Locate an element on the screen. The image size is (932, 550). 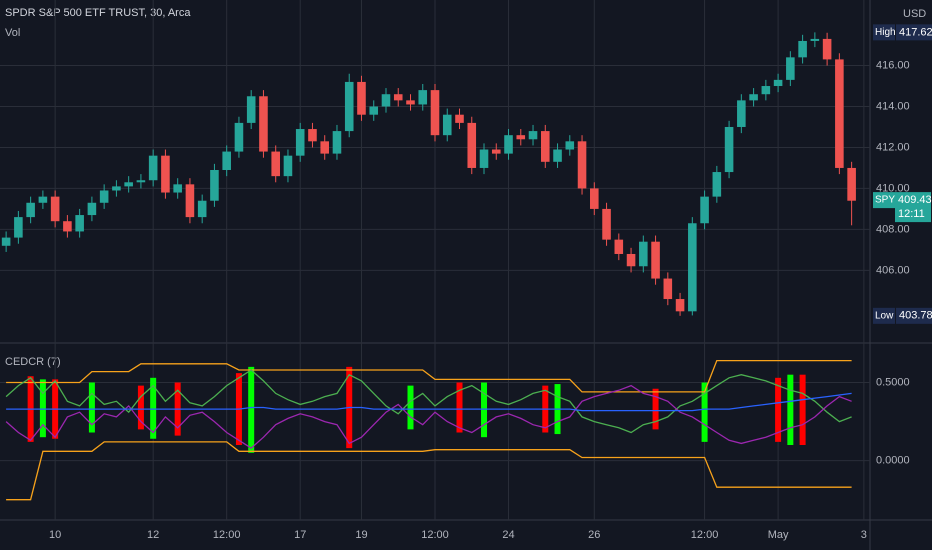
x-tick-label: 24 is located at coordinates (508, 535).